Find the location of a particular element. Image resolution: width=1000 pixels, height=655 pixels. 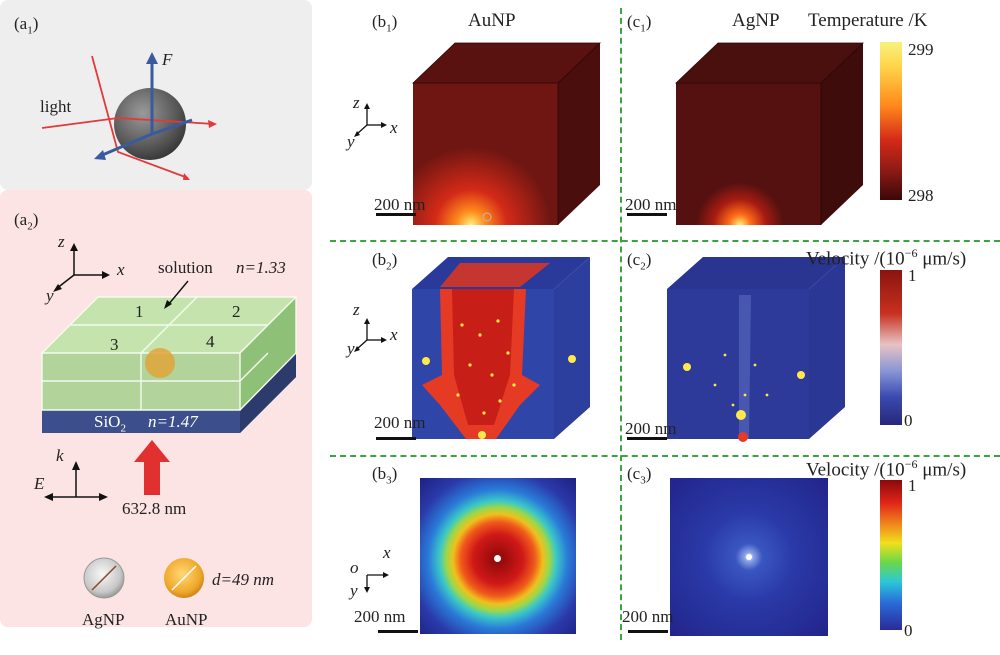

a2-axis-z: z is located at coordinates (61, 241).